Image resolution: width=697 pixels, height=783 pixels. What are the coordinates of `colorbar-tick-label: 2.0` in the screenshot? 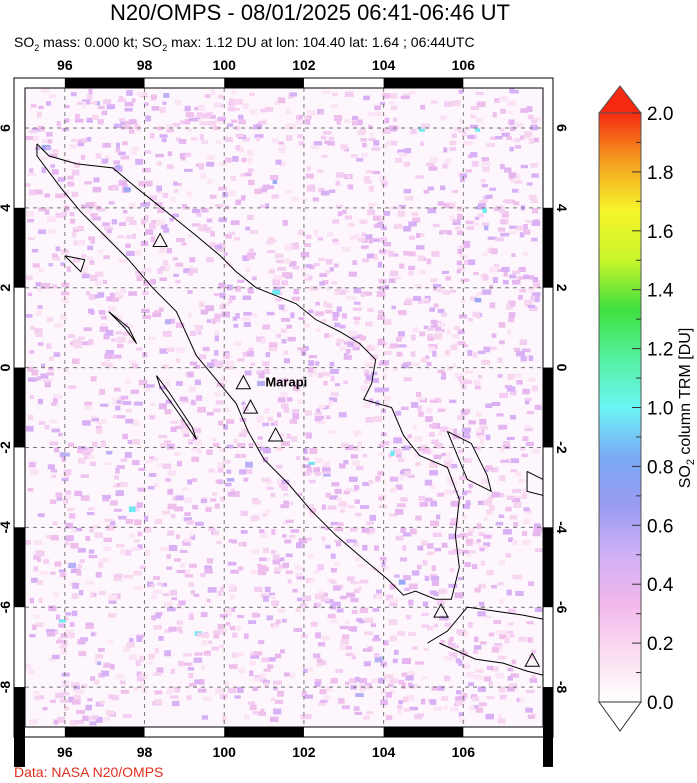 It's located at (660, 114).